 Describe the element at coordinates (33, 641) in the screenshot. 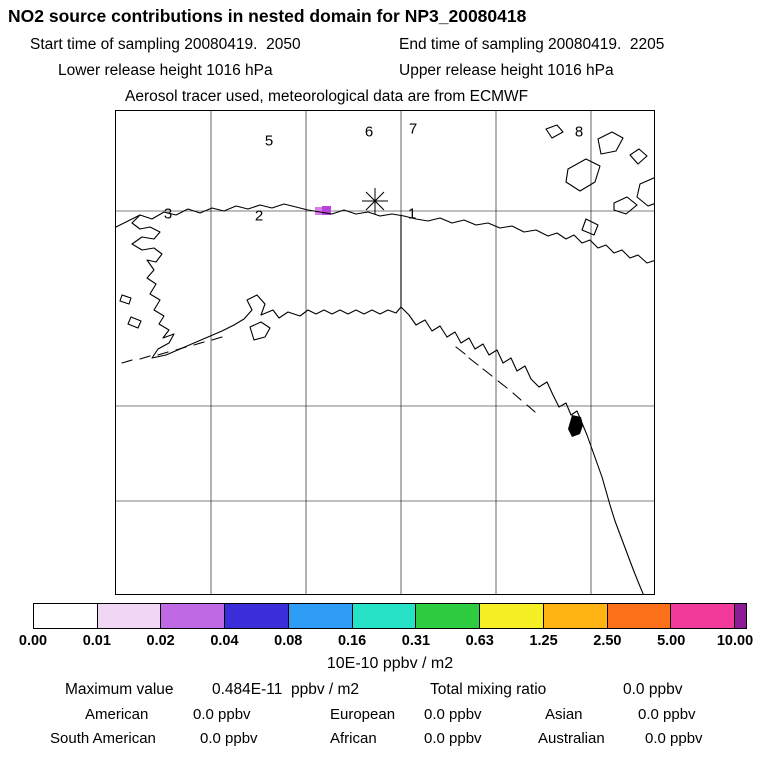

I see `colorbar-tick-label: 0.00` at that location.